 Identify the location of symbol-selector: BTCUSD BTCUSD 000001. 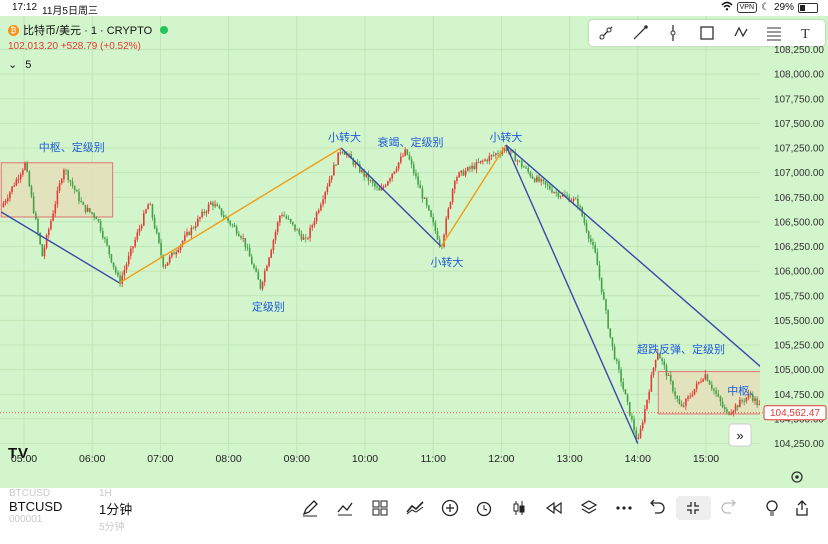
(35, 506).